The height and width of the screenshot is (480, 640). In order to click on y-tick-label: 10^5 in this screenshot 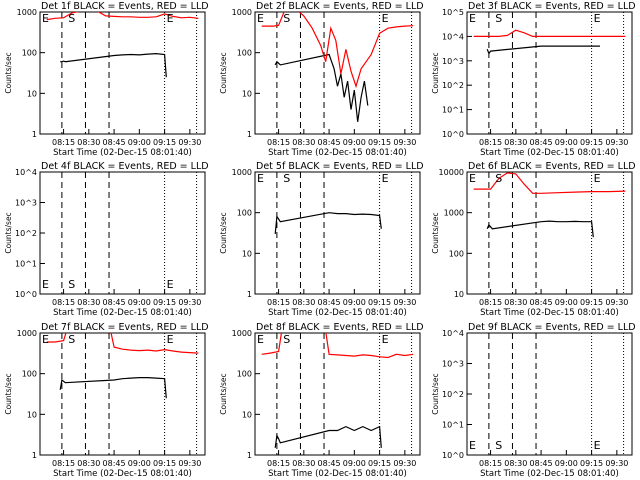, I will do `click(453, 12)`.